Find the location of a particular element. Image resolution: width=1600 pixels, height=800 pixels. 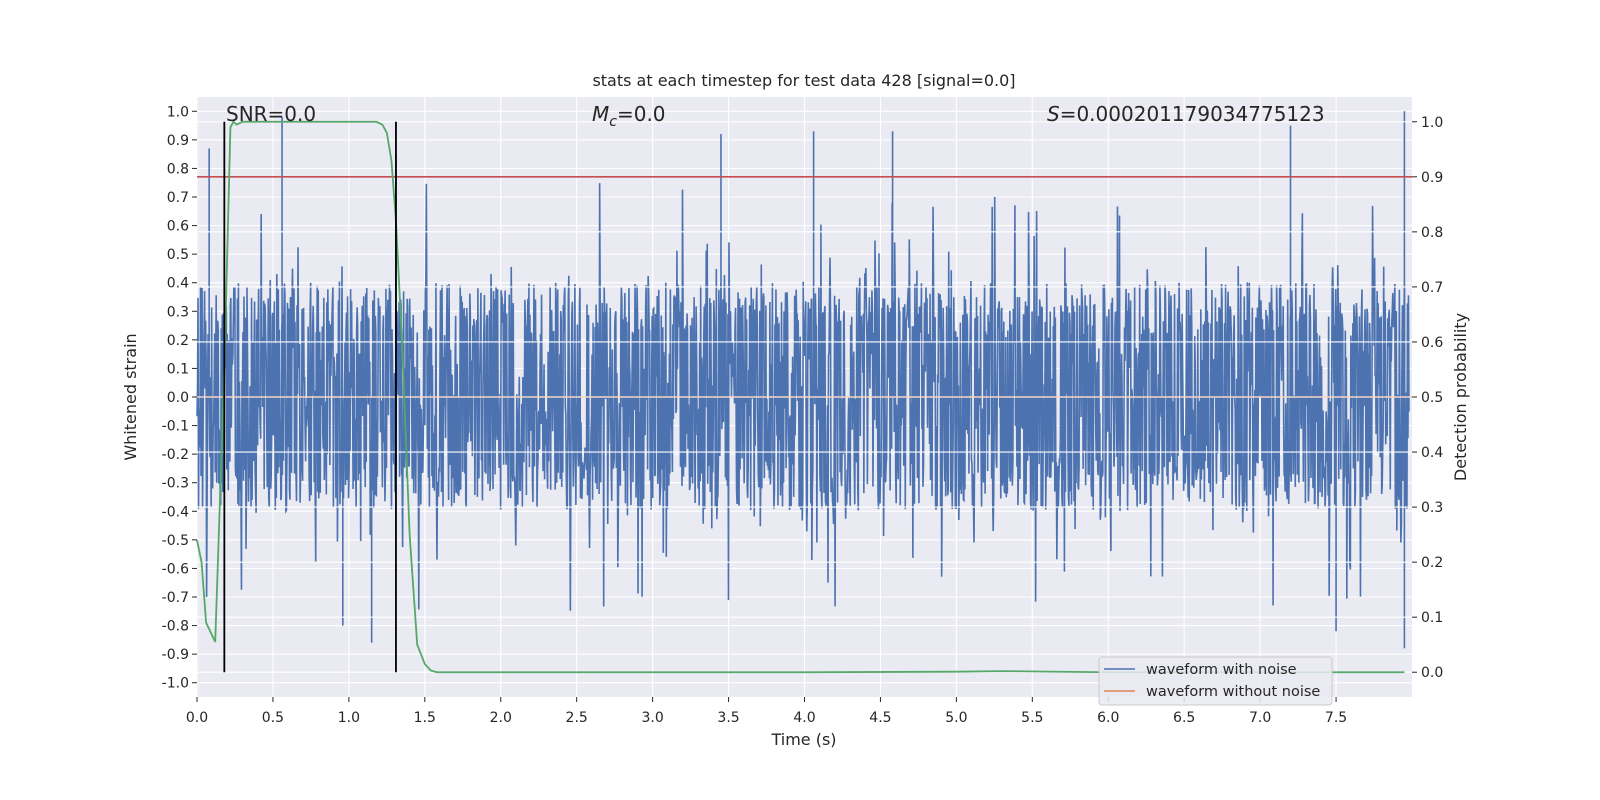

legend-label-clean: waveform without noise is located at coordinates (1233, 692).